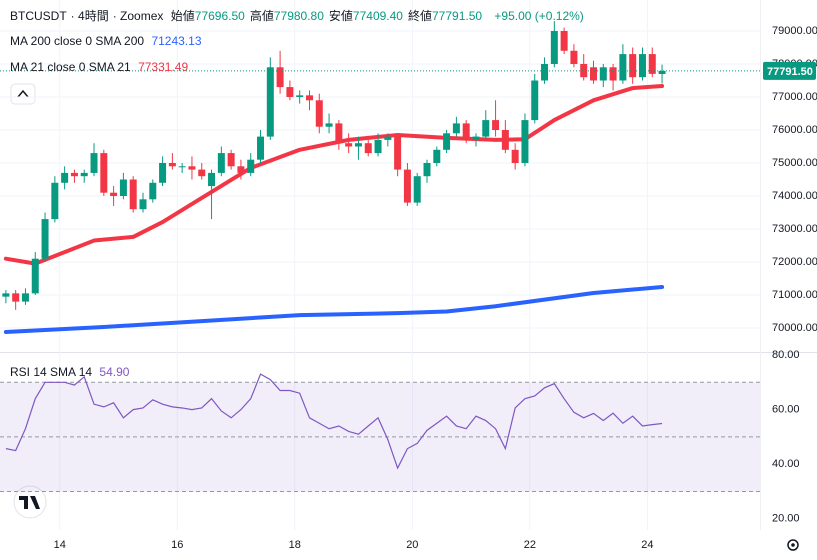 The height and width of the screenshot is (560, 817). What do you see at coordinates (23, 94) in the screenshot?
I see `collapse-button` at bounding box center [23, 94].